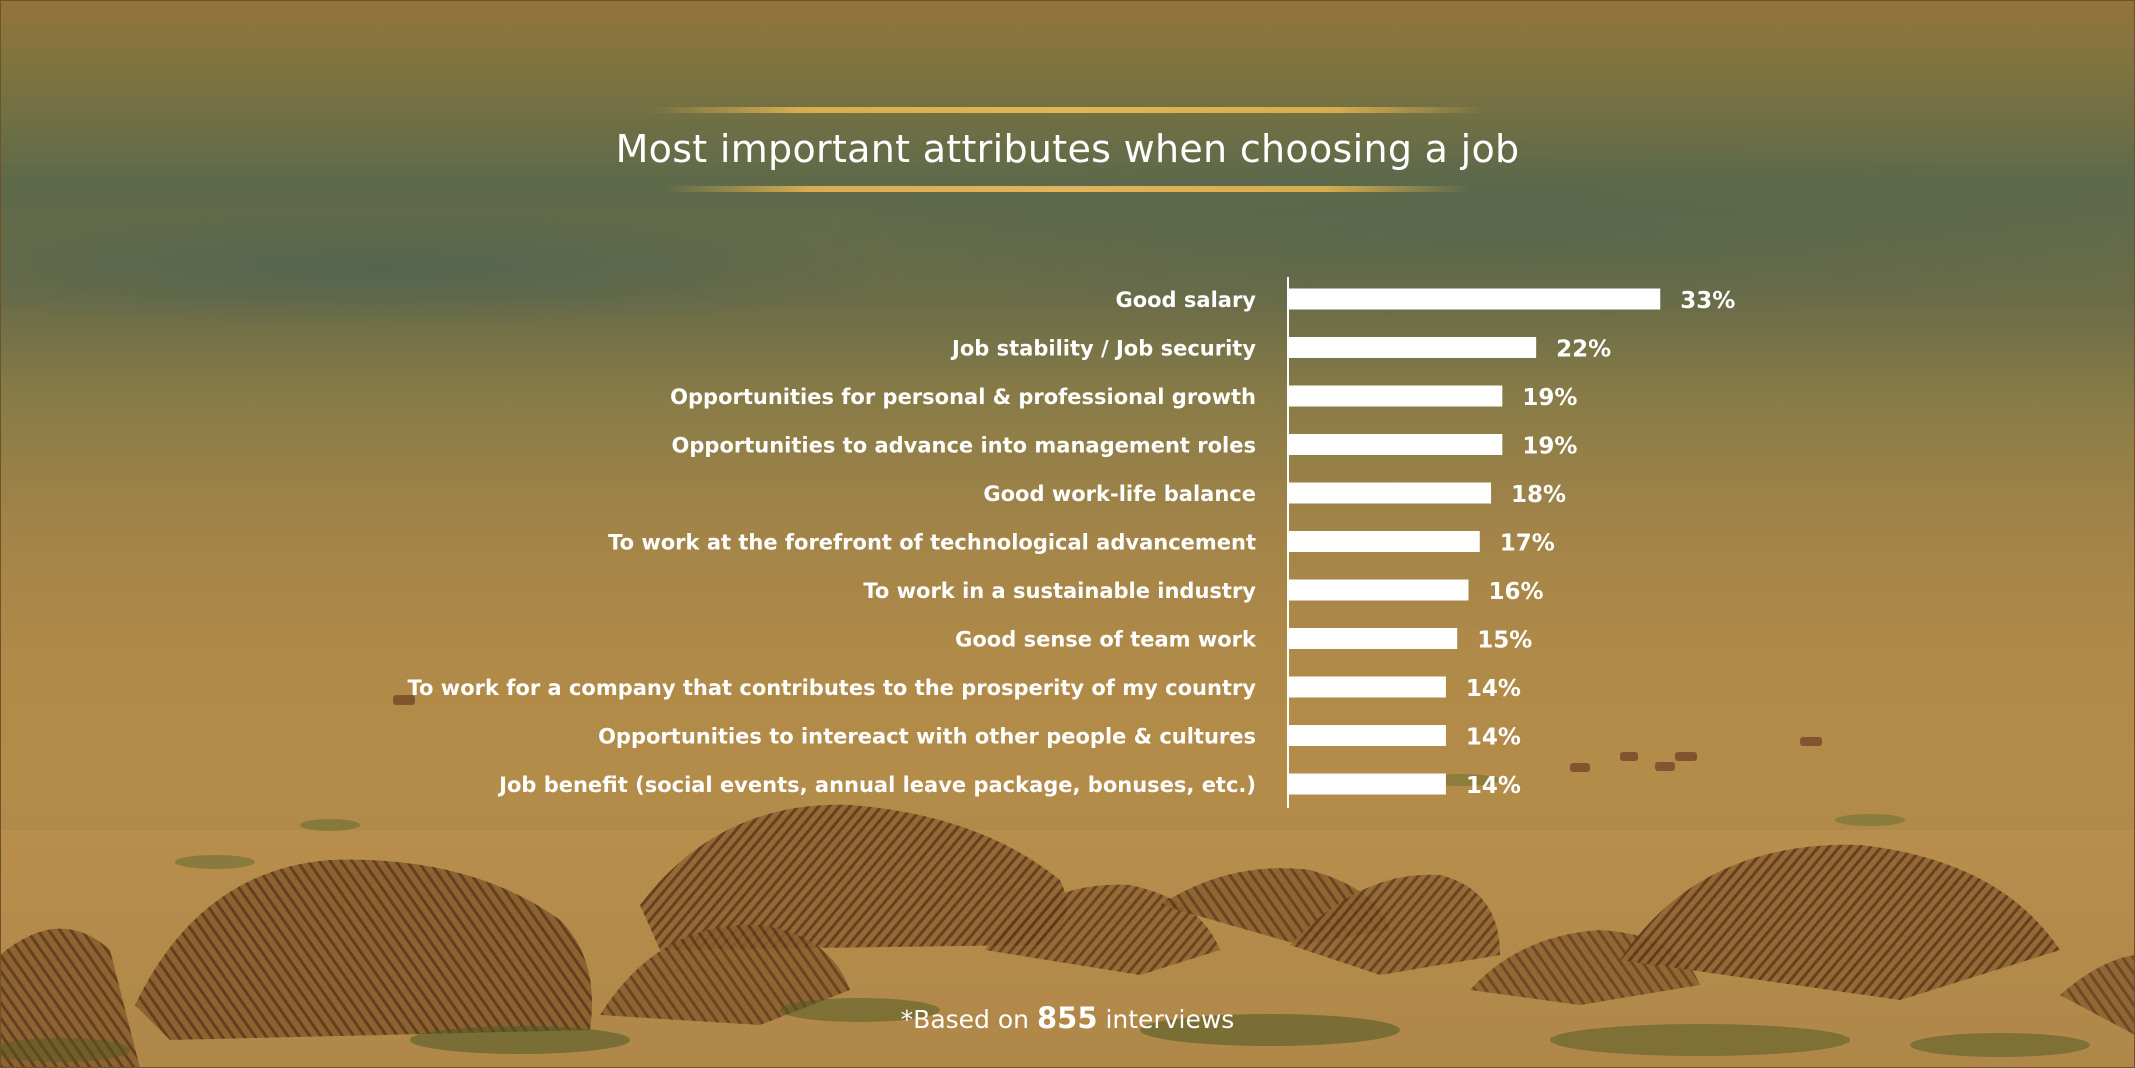 Image resolution: width=2135 pixels, height=1068 pixels. What do you see at coordinates (1583, 350) in the screenshot?
I see `value-label: 22%` at bounding box center [1583, 350].